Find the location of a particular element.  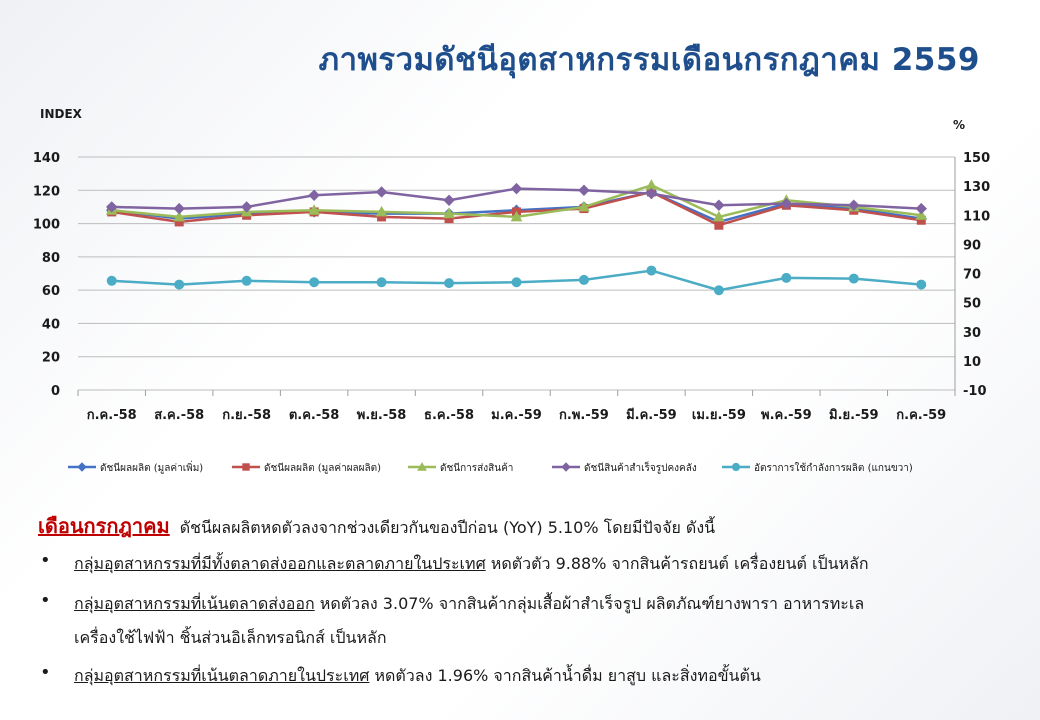

right-tick-label: 50 is located at coordinates (972, 304).